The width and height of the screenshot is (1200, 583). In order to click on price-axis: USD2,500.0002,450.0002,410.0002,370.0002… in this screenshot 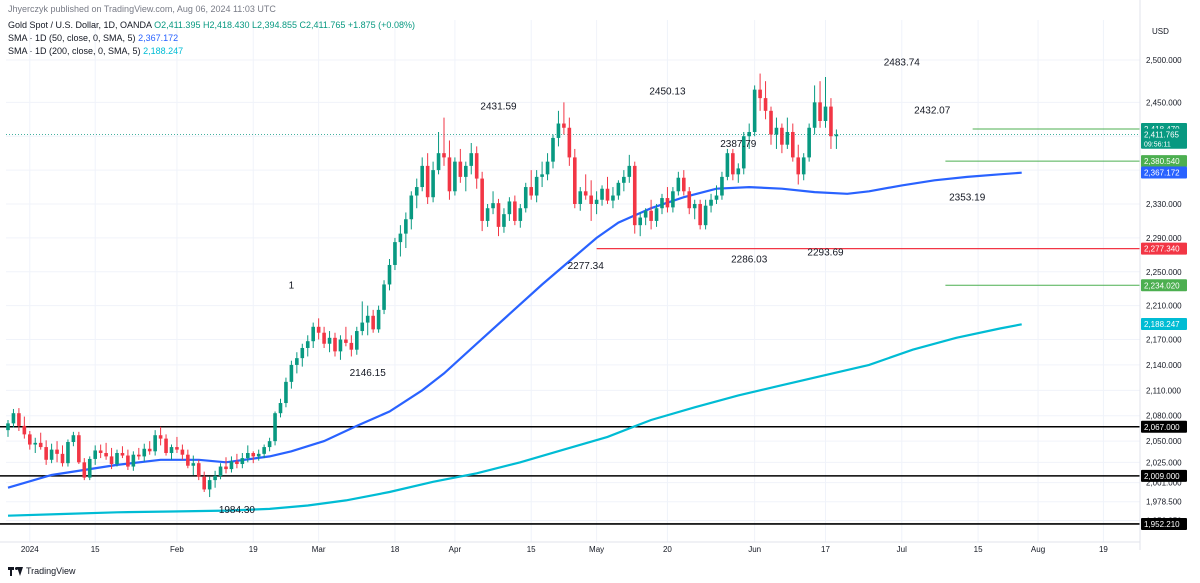, I will do `click(1169, 291)`.